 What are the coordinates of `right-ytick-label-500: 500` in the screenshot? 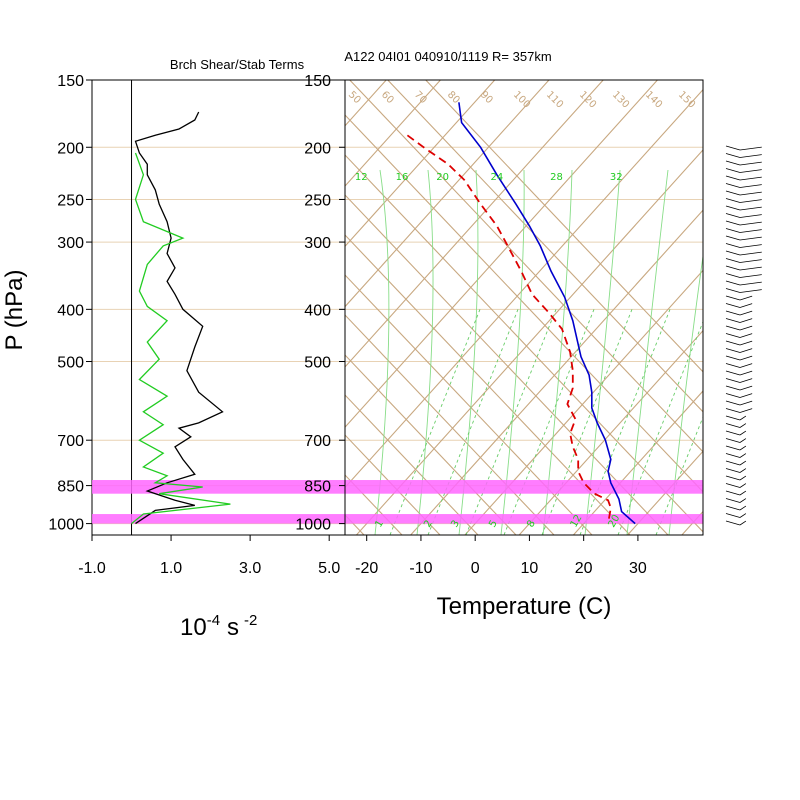 It's located at (317, 363).